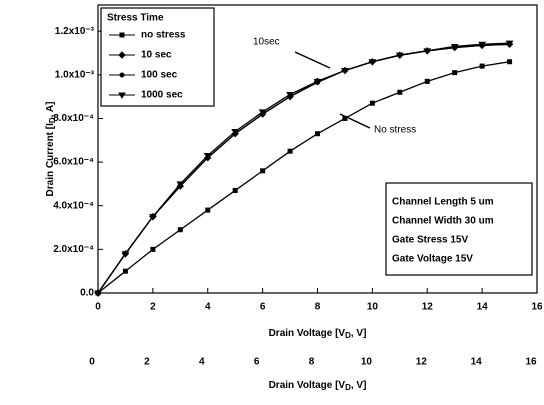  What do you see at coordinates (159, 75) in the screenshot?
I see `legend-label: 100 sec` at bounding box center [159, 75].